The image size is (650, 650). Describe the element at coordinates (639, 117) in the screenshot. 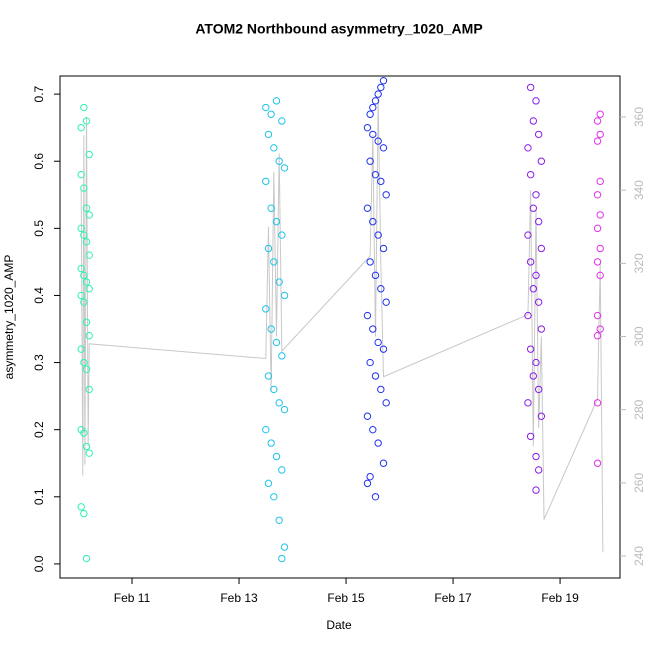

I see `y2-tick-label: 360` at that location.